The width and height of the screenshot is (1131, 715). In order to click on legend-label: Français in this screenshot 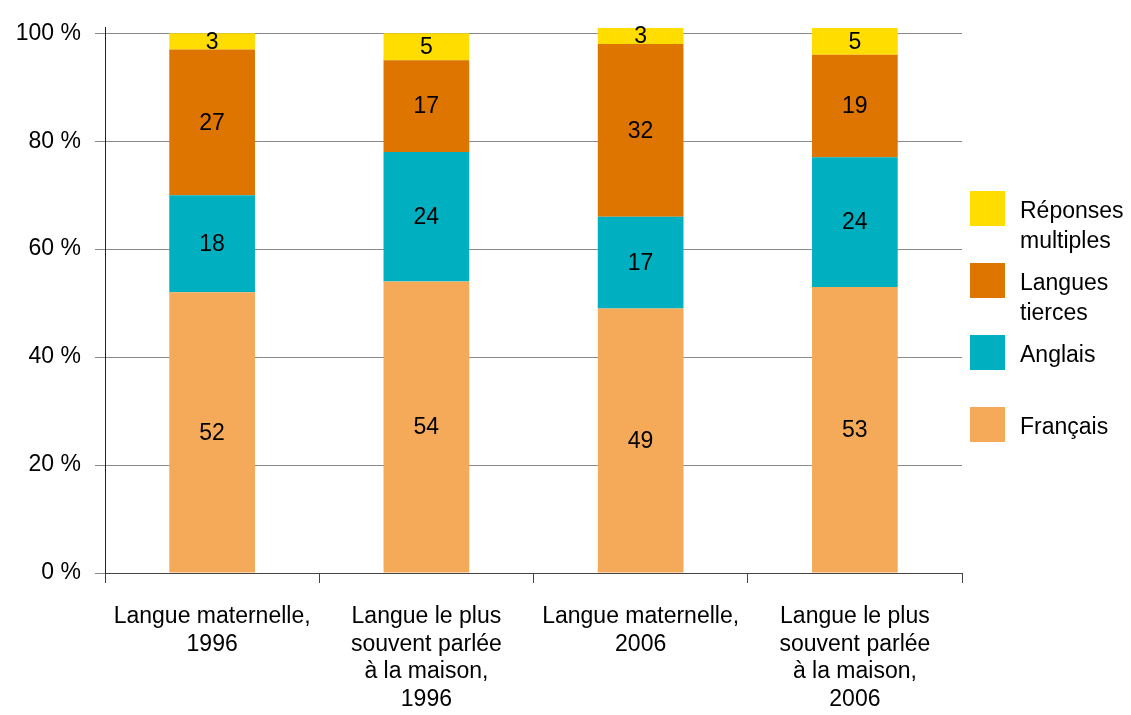, I will do `click(1064, 425)`.